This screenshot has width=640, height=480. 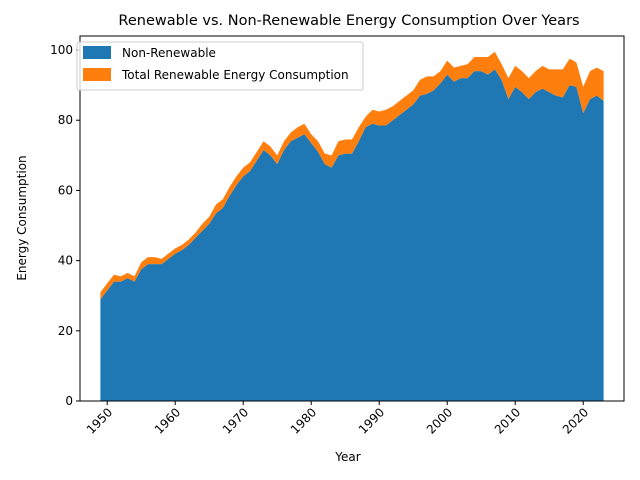 What do you see at coordinates (22, 217) in the screenshot?
I see `y-axis-label: Energy Consumption` at bounding box center [22, 217].